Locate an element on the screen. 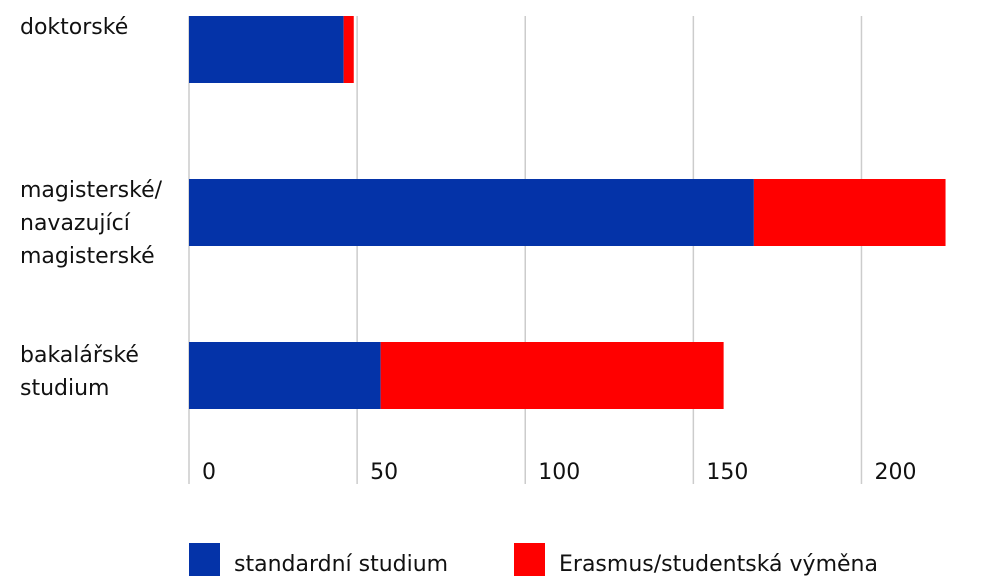  category-label-0: doktorské is located at coordinates (74, 27).